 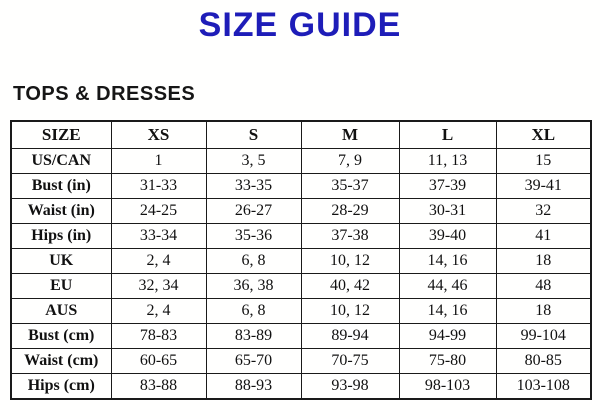 I want to click on column-header: S, so click(x=253, y=134).